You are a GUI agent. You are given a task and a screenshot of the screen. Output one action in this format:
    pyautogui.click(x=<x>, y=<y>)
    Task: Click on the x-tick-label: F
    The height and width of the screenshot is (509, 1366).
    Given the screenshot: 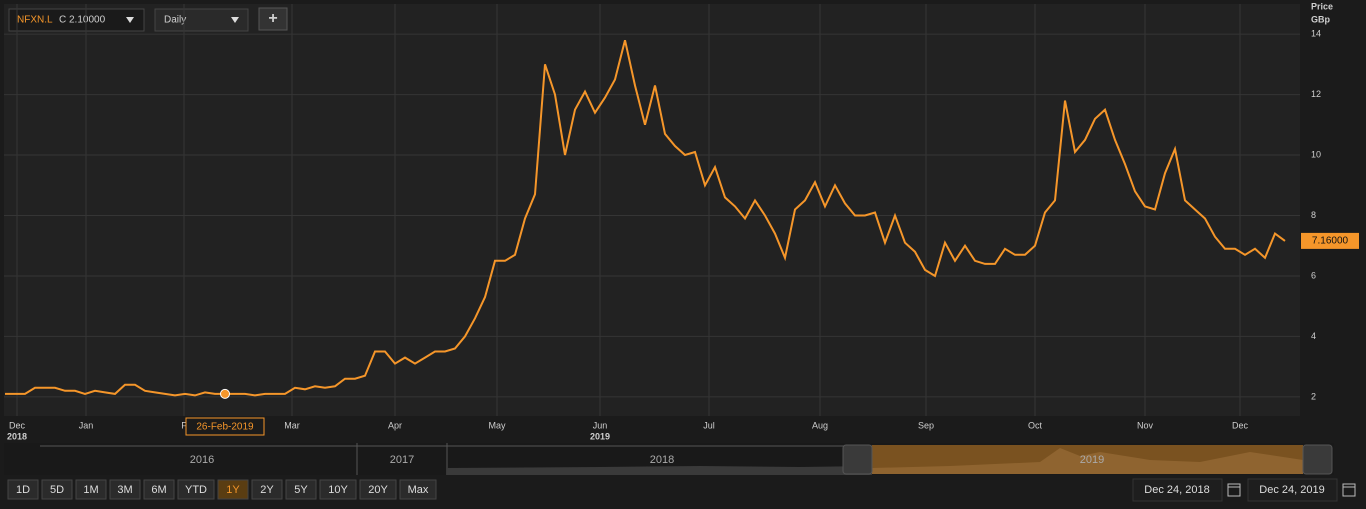 What is the action you would take?
    pyautogui.click(x=184, y=425)
    